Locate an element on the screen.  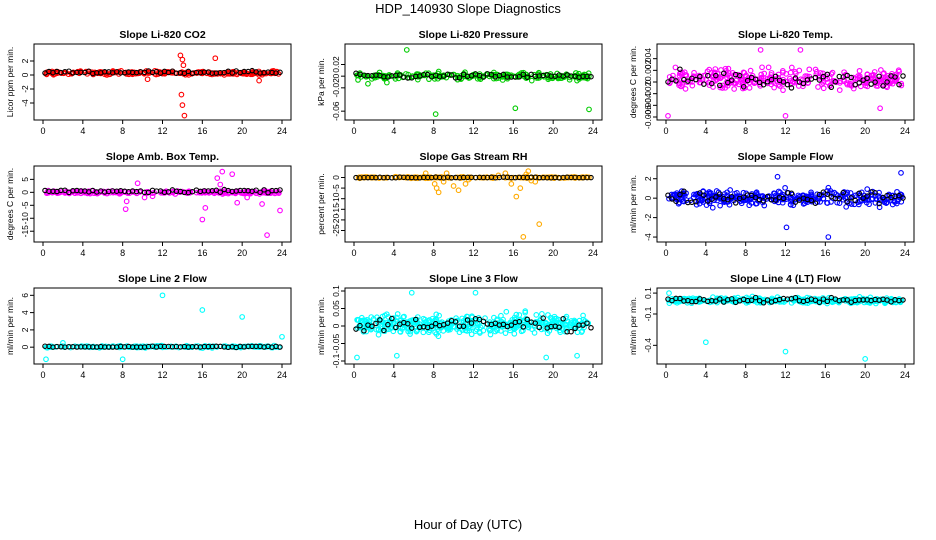
x-tick-label: 0 is located at coordinates (353, 131).